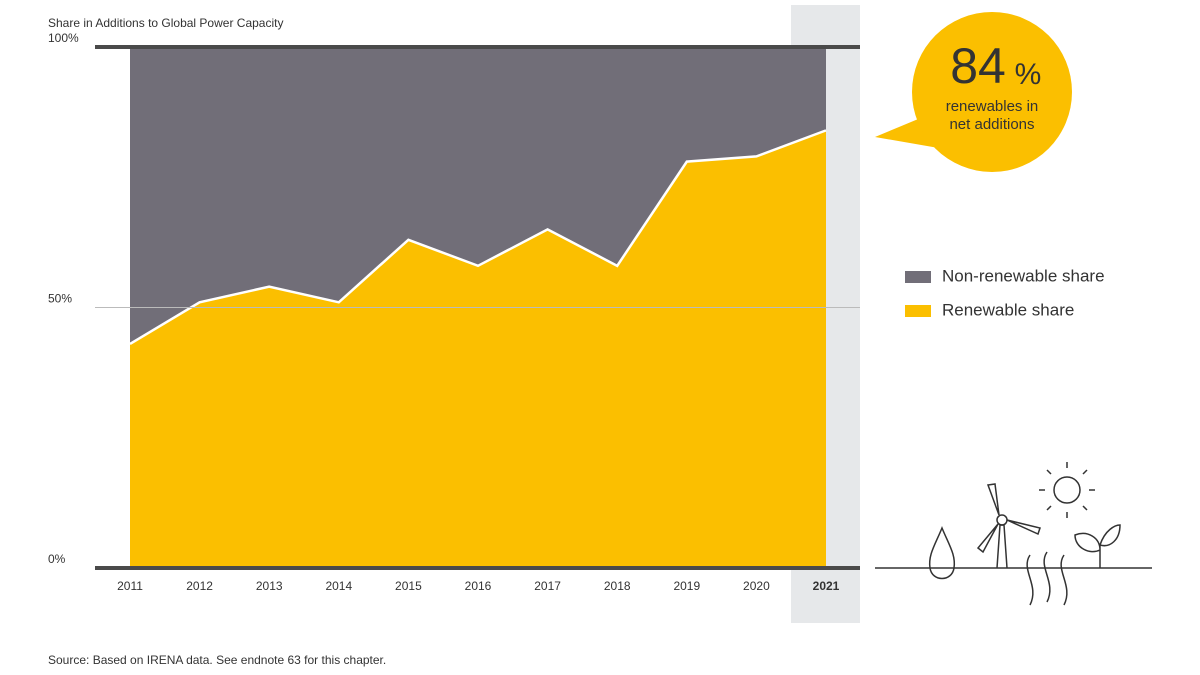 The height and width of the screenshot is (675, 1200). Describe the element at coordinates (408, 586) in the screenshot. I see `x-tick-label: 2015` at that location.